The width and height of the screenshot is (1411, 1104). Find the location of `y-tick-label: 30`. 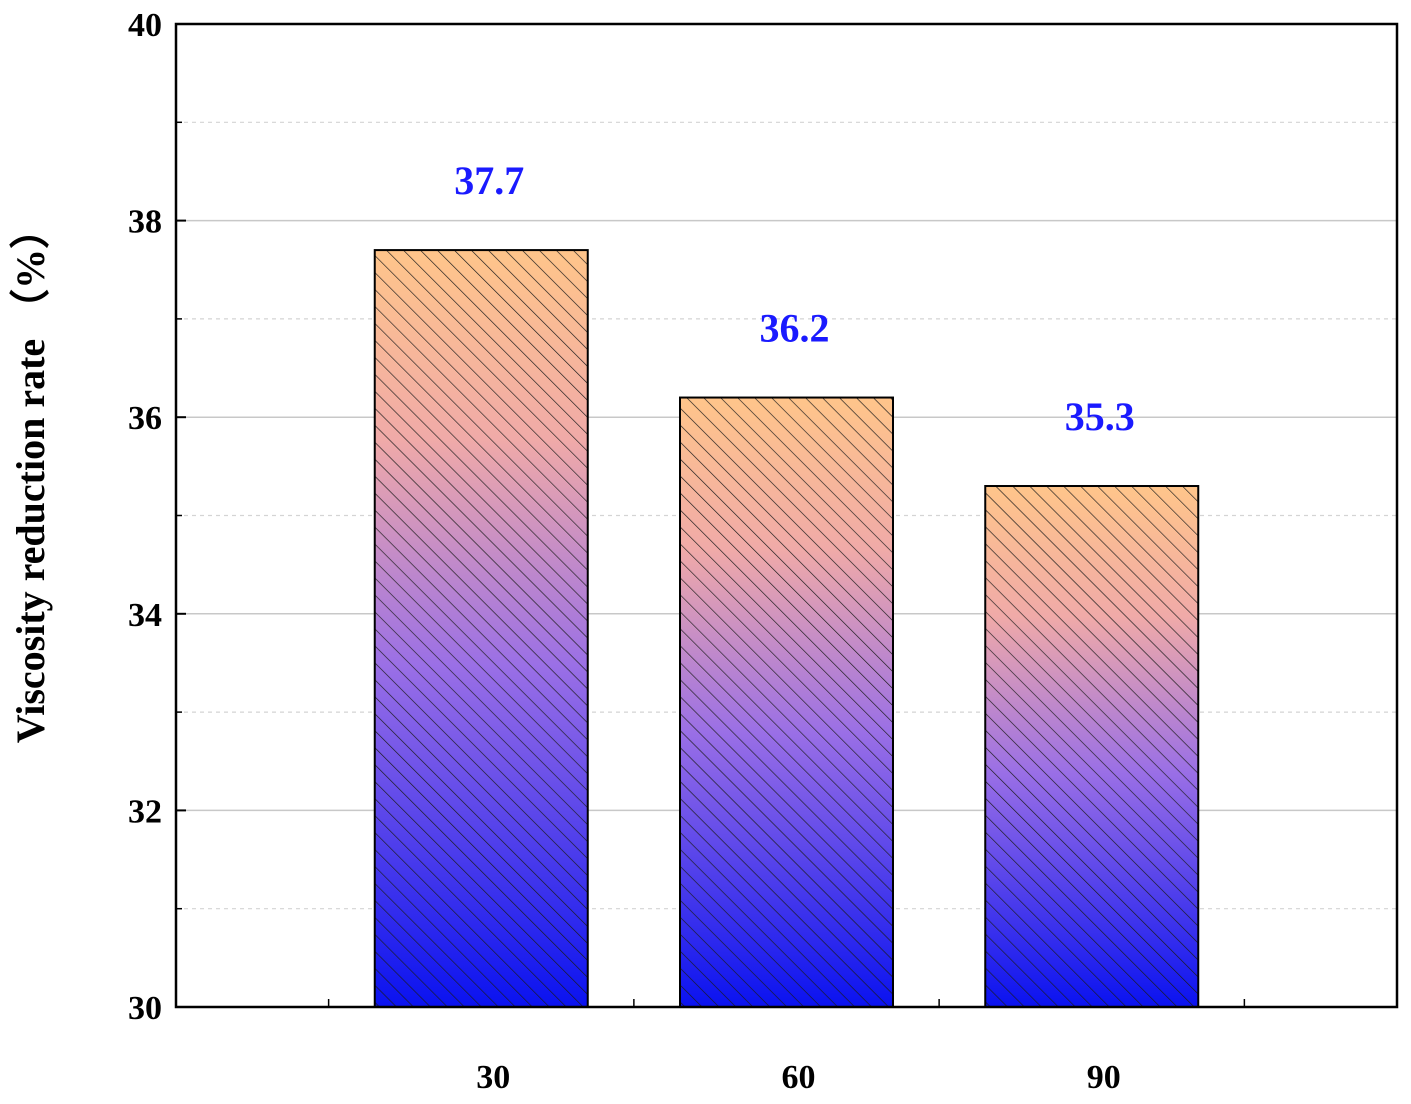

y-tick-label: 30 is located at coordinates (145, 1008).